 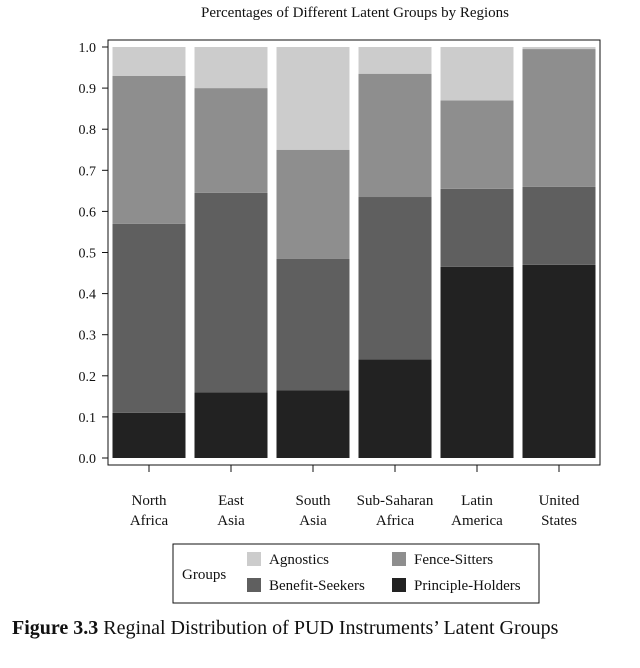 I want to click on y-tick-label: 0.6, so click(x=88, y=212).